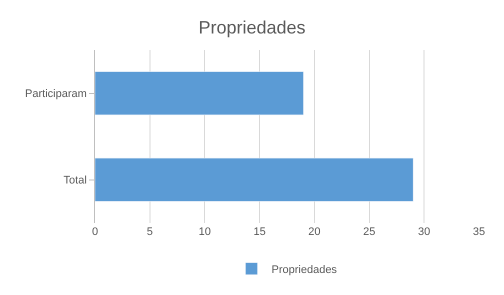 This screenshot has height=295, width=504. Describe the element at coordinates (149, 232) in the screenshot. I see `x-tick-label: 5` at that location.